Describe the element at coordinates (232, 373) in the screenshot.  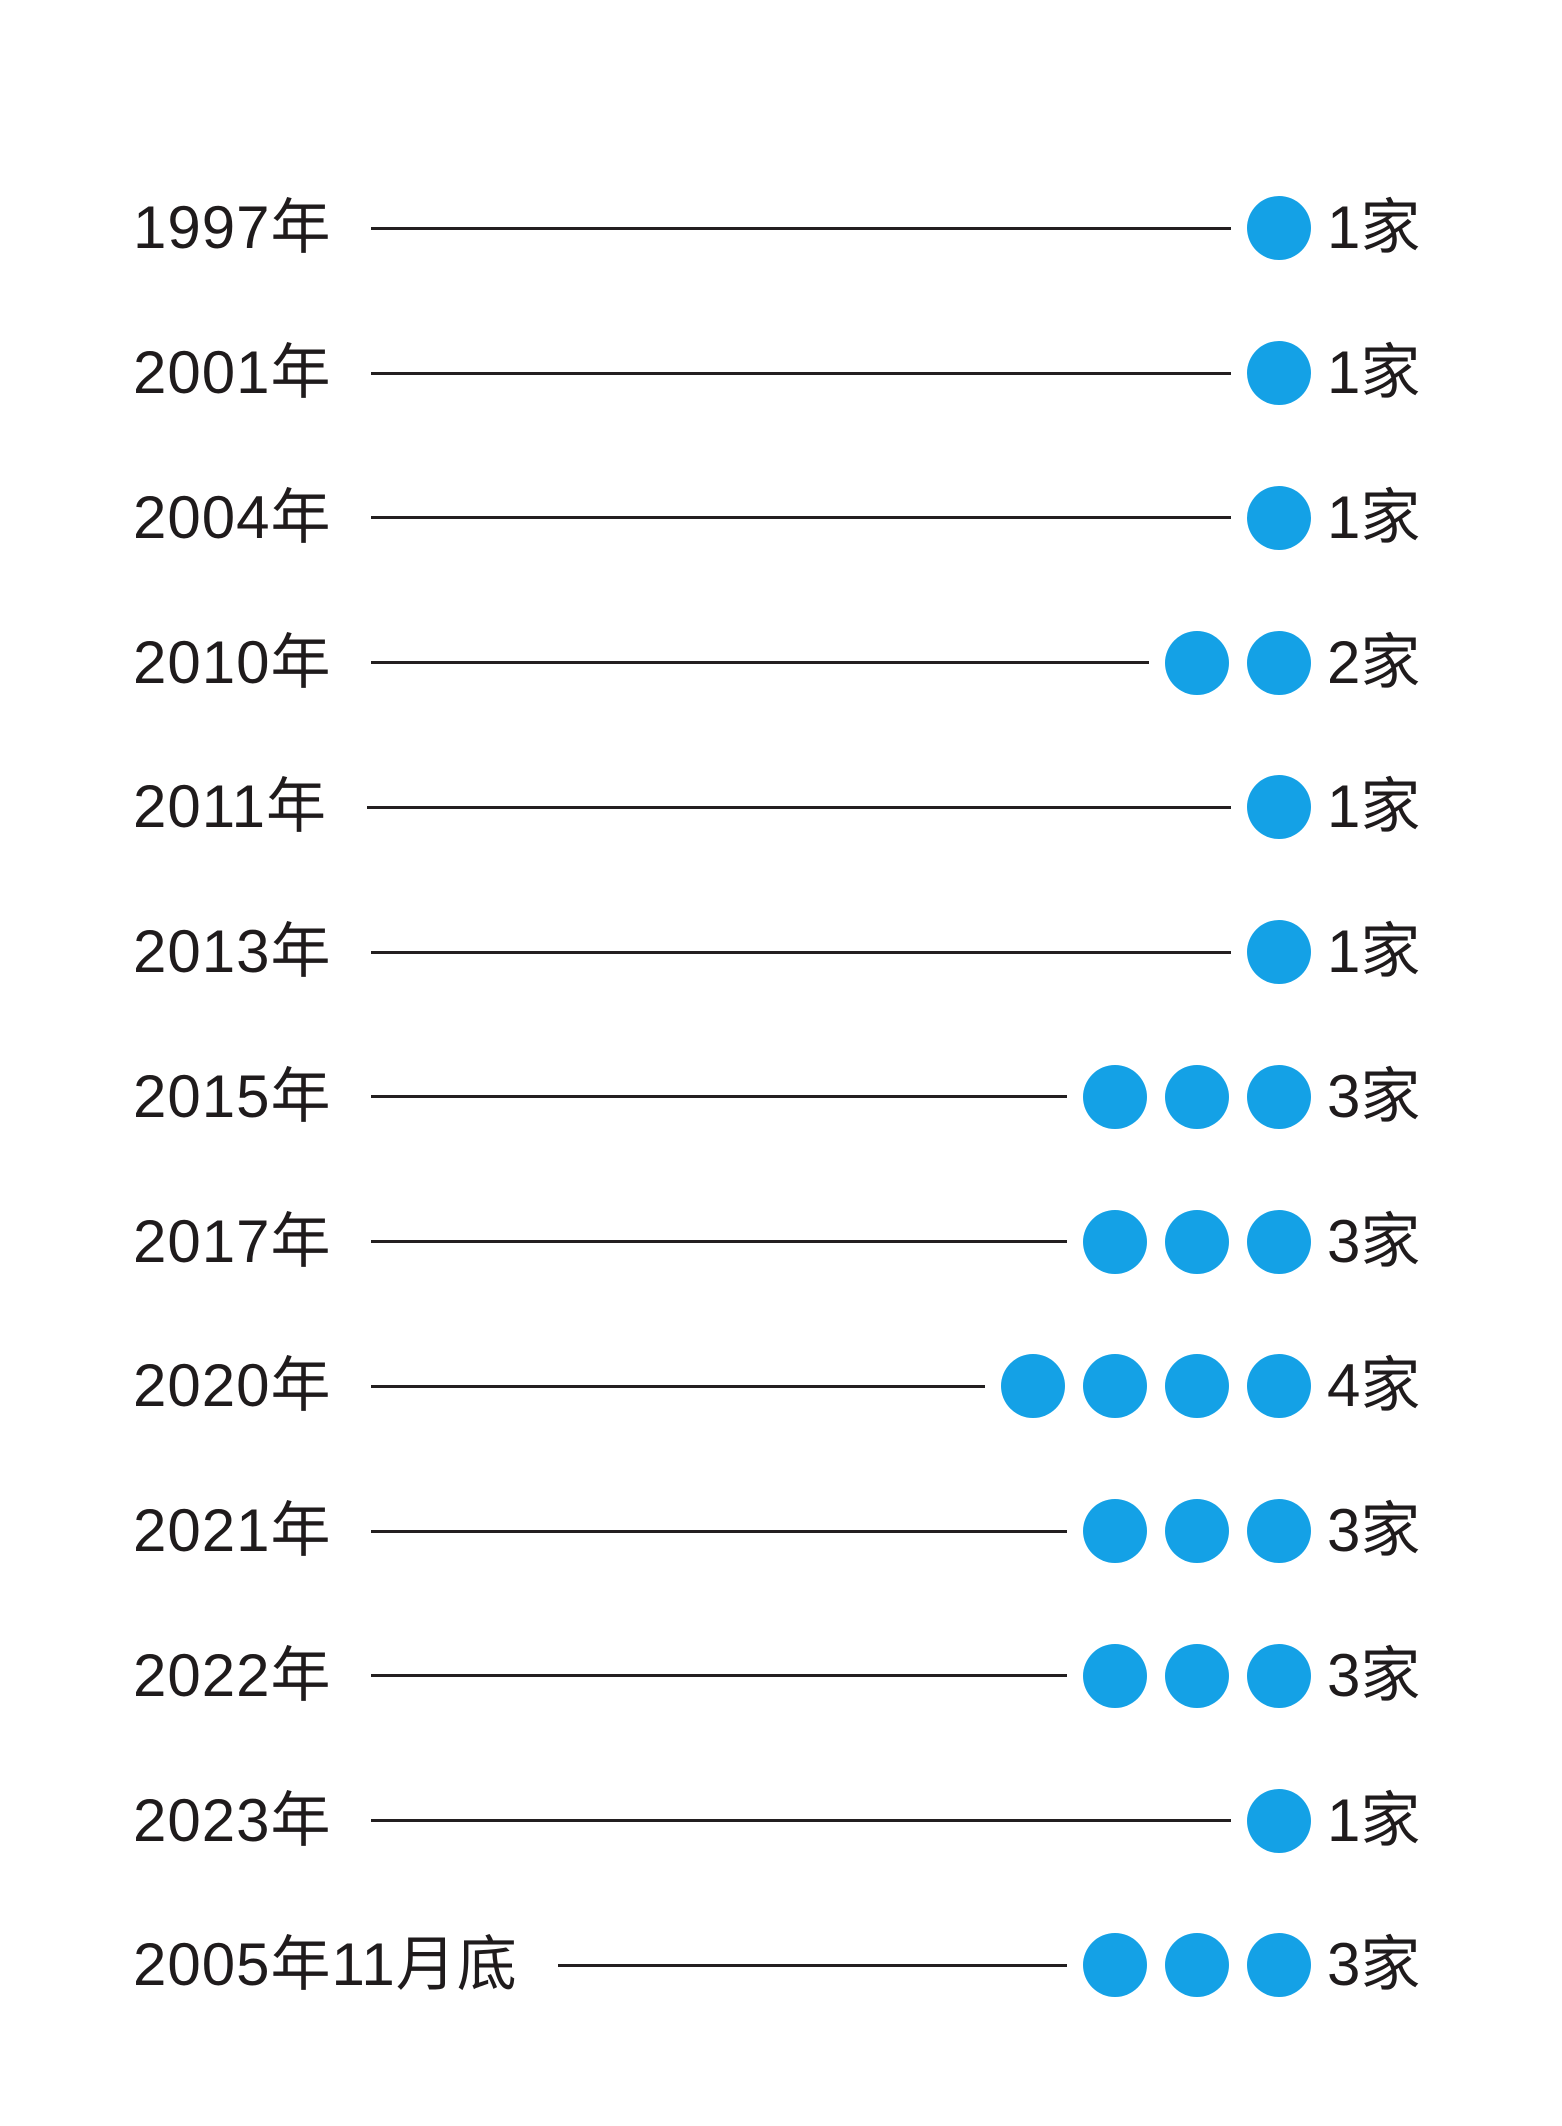
I see `year-label: 2001年` at that location.